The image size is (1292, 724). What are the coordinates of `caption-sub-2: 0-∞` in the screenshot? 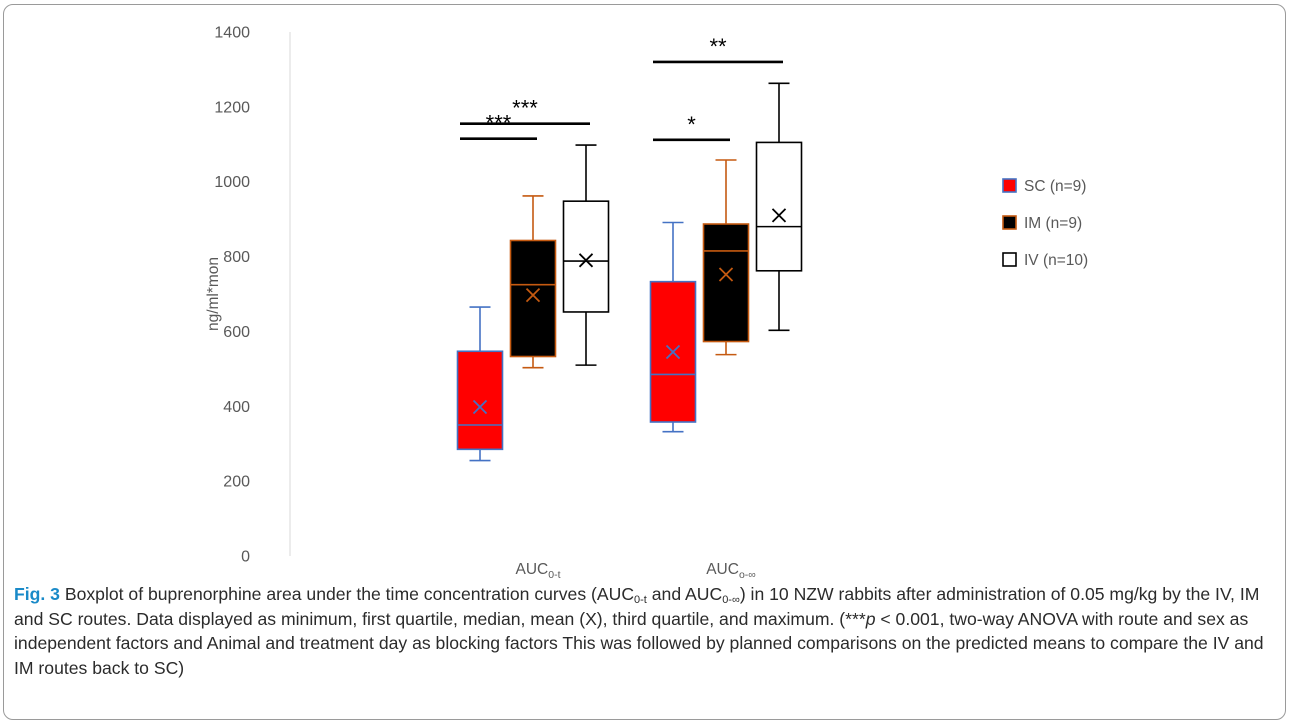 It's located at (731, 600).